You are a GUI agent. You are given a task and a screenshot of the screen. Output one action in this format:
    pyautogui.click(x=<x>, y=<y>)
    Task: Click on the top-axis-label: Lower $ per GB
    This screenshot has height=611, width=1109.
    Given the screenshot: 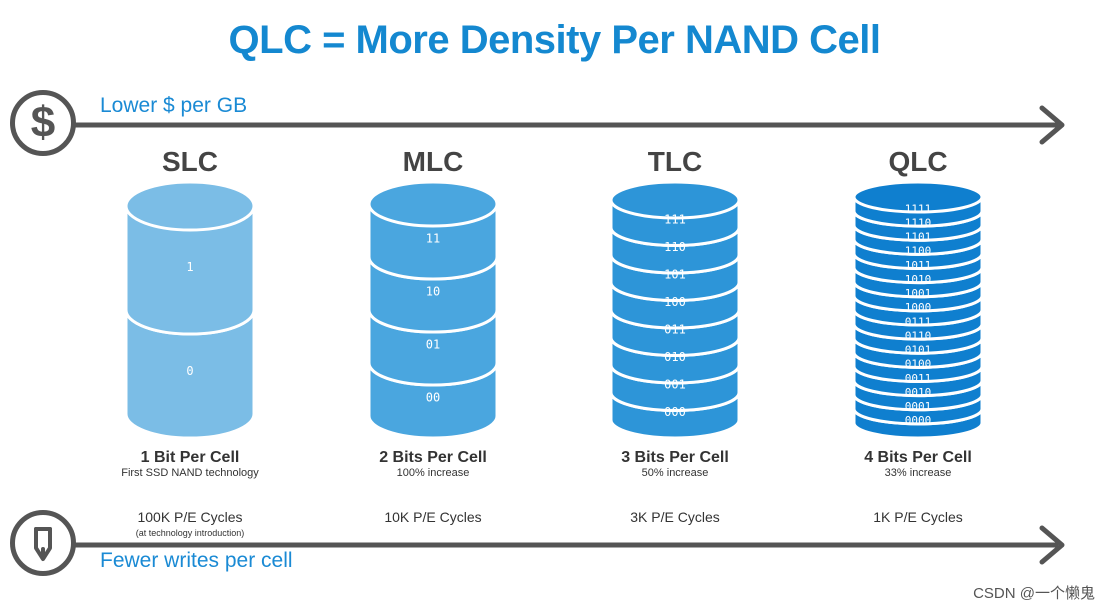 What is the action you would take?
    pyautogui.click(x=174, y=105)
    